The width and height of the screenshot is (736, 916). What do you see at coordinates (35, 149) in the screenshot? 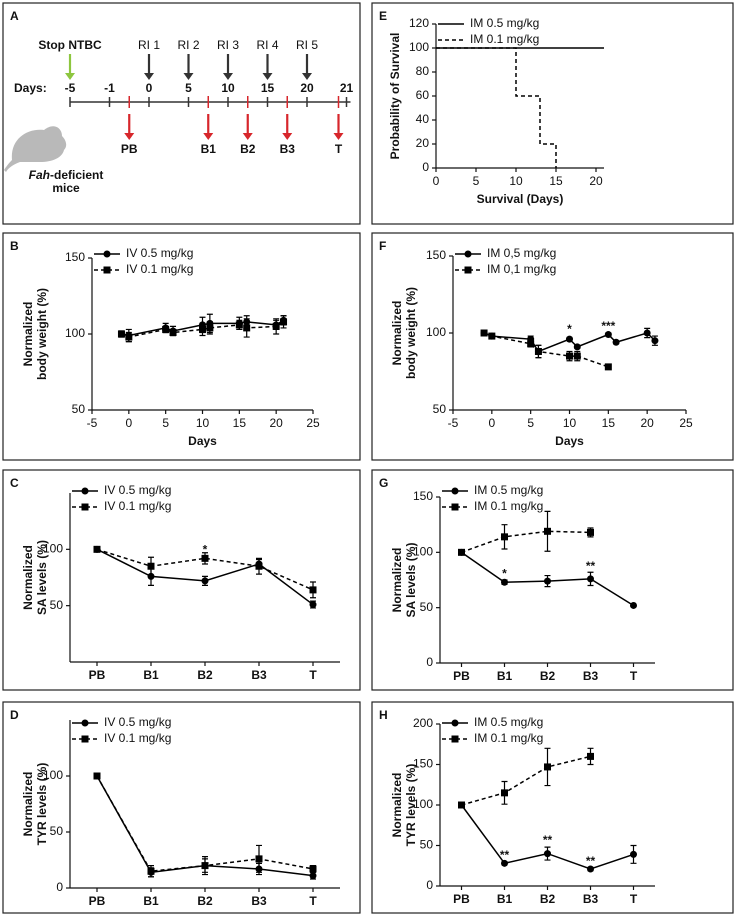
I see `mouse-icon` at bounding box center [35, 149].